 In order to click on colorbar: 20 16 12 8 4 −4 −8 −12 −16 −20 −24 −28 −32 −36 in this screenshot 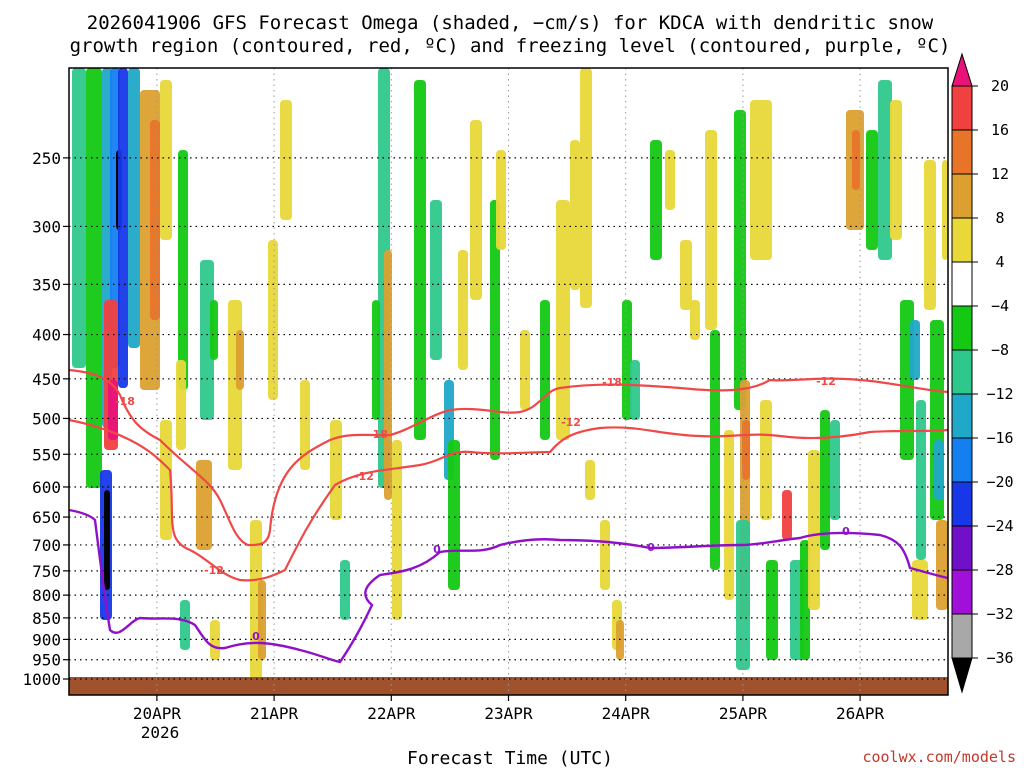, I will do `click(982, 373)`.